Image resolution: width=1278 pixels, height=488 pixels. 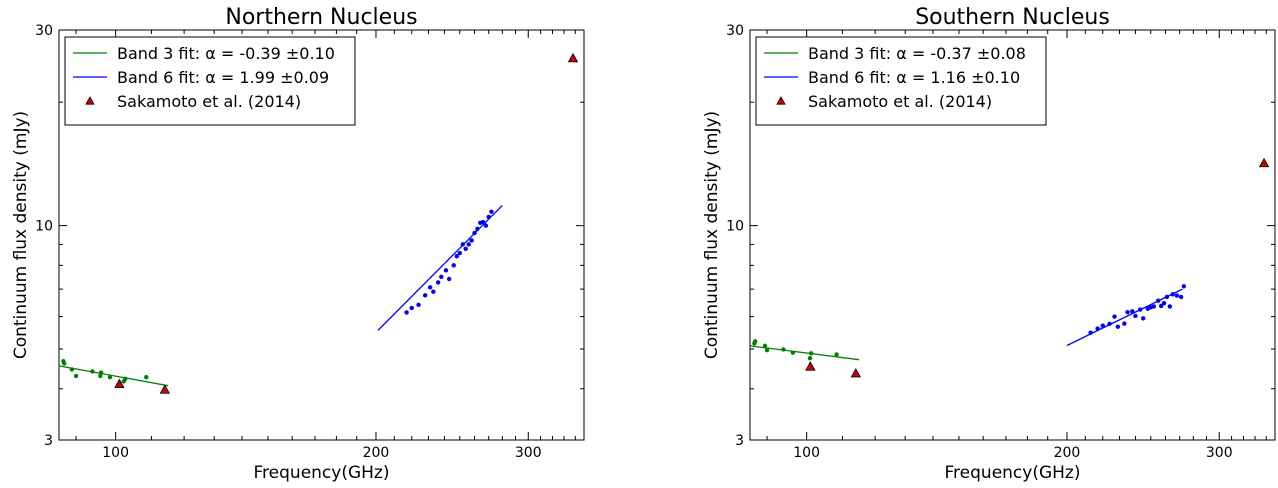 What do you see at coordinates (914, 77) in the screenshot?
I see `legend-entry: Band 6 fit: α = 1.16 ±0.10` at bounding box center [914, 77].